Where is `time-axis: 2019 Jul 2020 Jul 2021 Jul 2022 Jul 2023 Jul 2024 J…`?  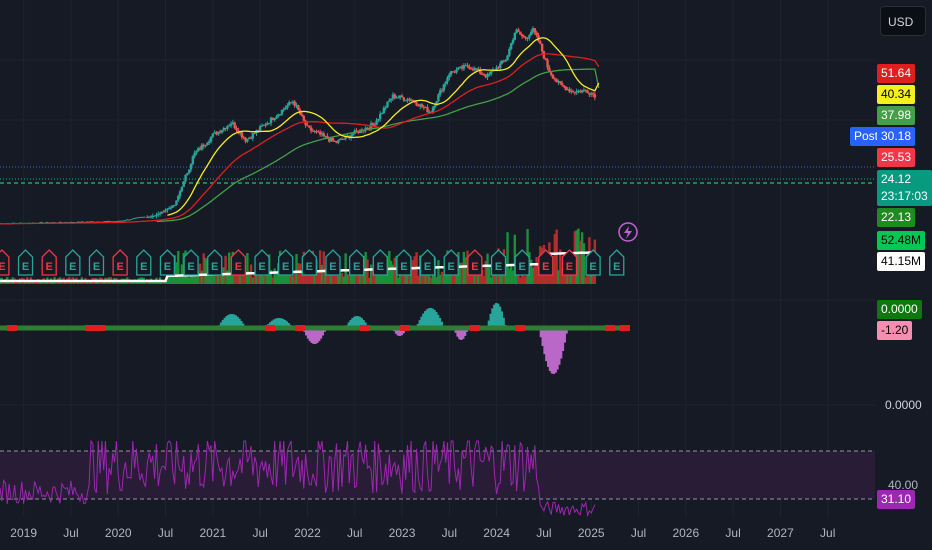 time-axis: 2019 Jul 2020 Jul 2021 Jul 2022 Jul 2023 Jul 2024 J… is located at coordinates (437, 533).